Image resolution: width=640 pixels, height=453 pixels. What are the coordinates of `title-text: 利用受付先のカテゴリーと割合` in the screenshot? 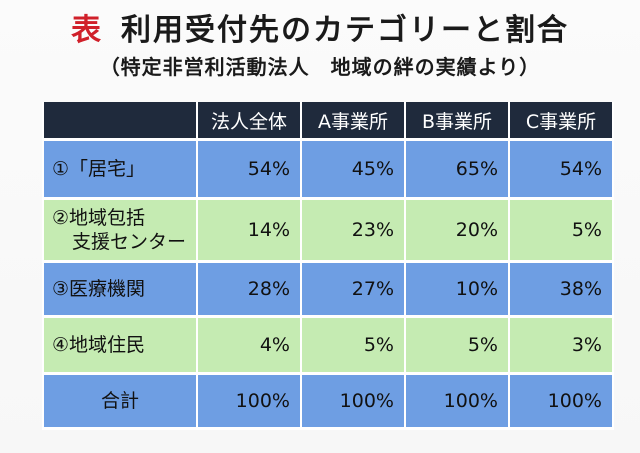 It's located at (345, 30).